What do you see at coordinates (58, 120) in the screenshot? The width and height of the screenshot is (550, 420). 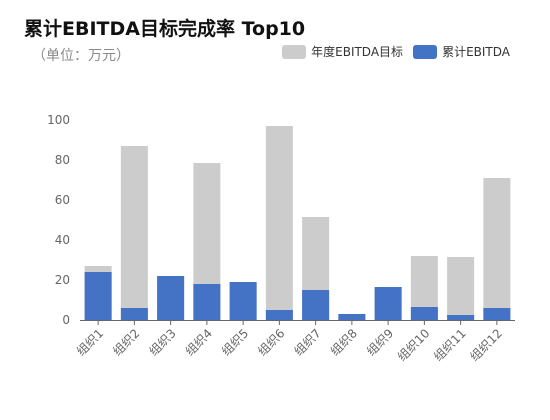 I see `y-tick-label: 100` at bounding box center [58, 120].